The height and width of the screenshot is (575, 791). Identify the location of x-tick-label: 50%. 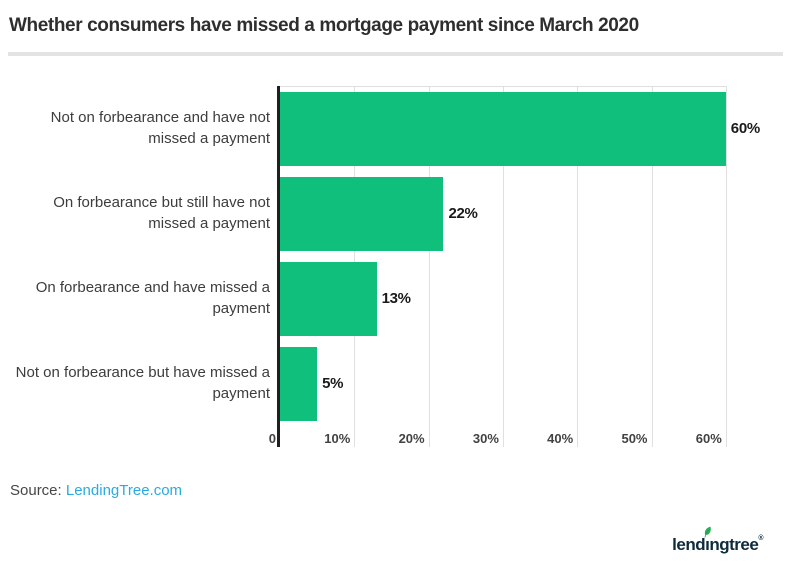
(634, 438).